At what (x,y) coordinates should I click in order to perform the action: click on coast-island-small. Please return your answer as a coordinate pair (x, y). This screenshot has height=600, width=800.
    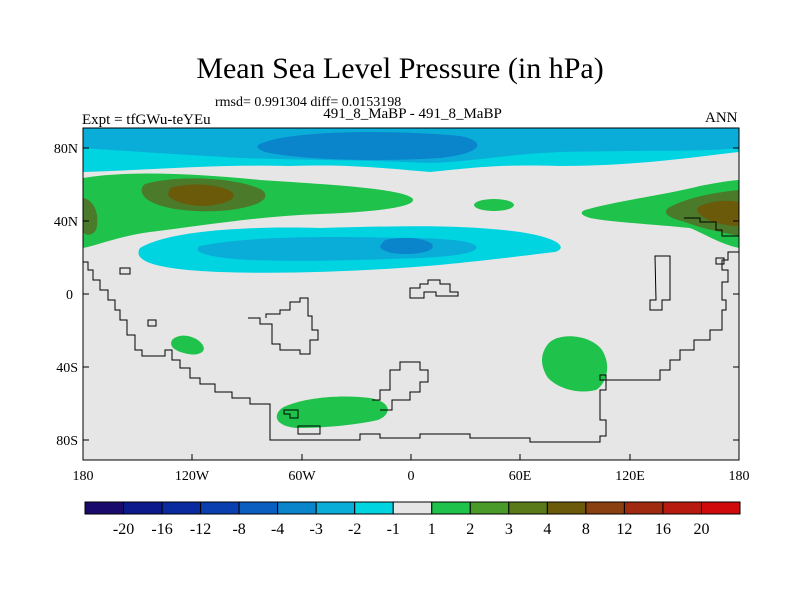
    Looking at the image, I should click on (291, 414).